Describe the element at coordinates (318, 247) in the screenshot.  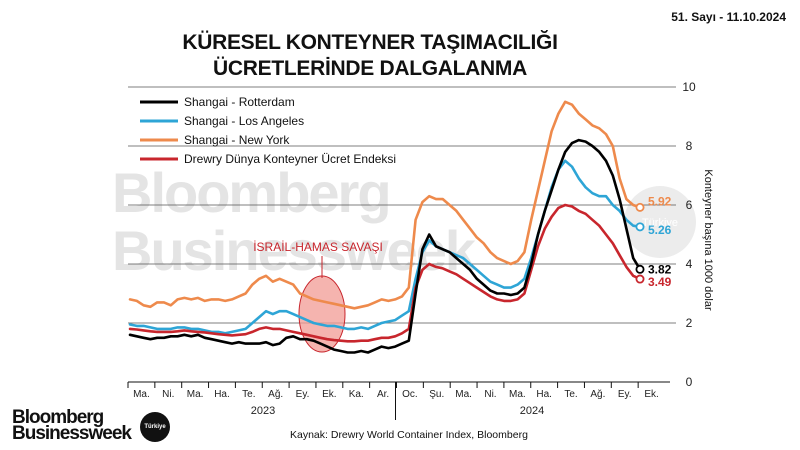
I see `annotation-label: İSRAİL-HAMAS SAVAŞI` at that location.